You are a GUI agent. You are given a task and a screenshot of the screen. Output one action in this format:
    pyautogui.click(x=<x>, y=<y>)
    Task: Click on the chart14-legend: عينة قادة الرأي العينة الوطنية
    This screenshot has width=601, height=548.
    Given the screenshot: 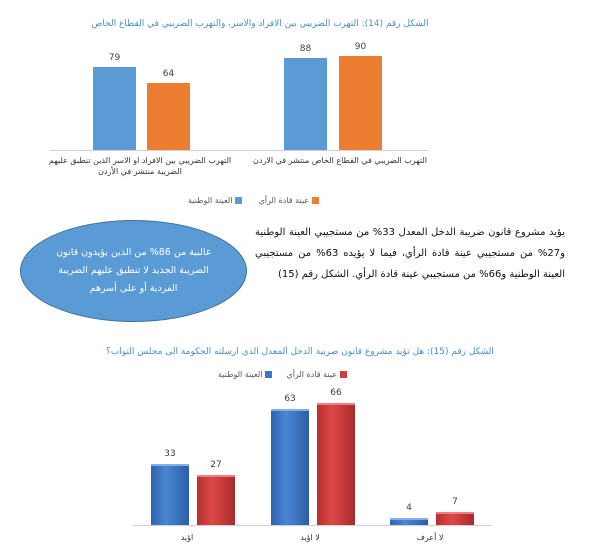 What is the action you would take?
    pyautogui.click(x=254, y=200)
    